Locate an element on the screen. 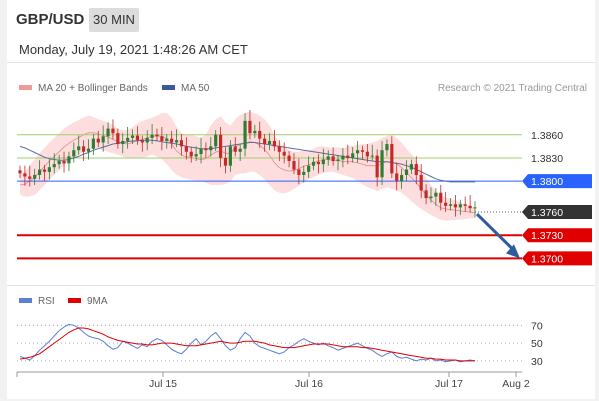 The width and height of the screenshot is (599, 401). projection-arrowhead is located at coordinates (513, 251).